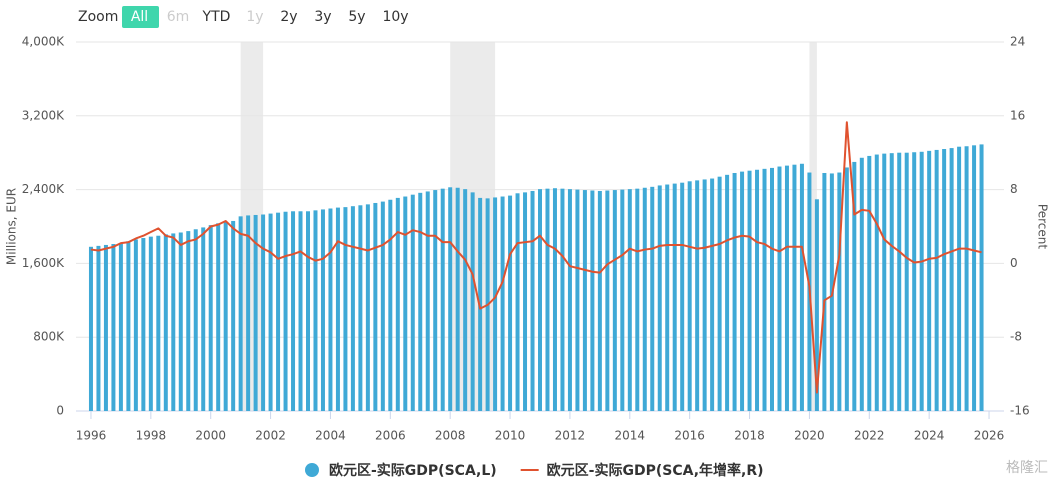 This screenshot has width=1054, height=486. Describe the element at coordinates (642, 470) in the screenshot. I see `legend-item: 欧元区-实际GDP(SCA,年增率,R)` at that location.